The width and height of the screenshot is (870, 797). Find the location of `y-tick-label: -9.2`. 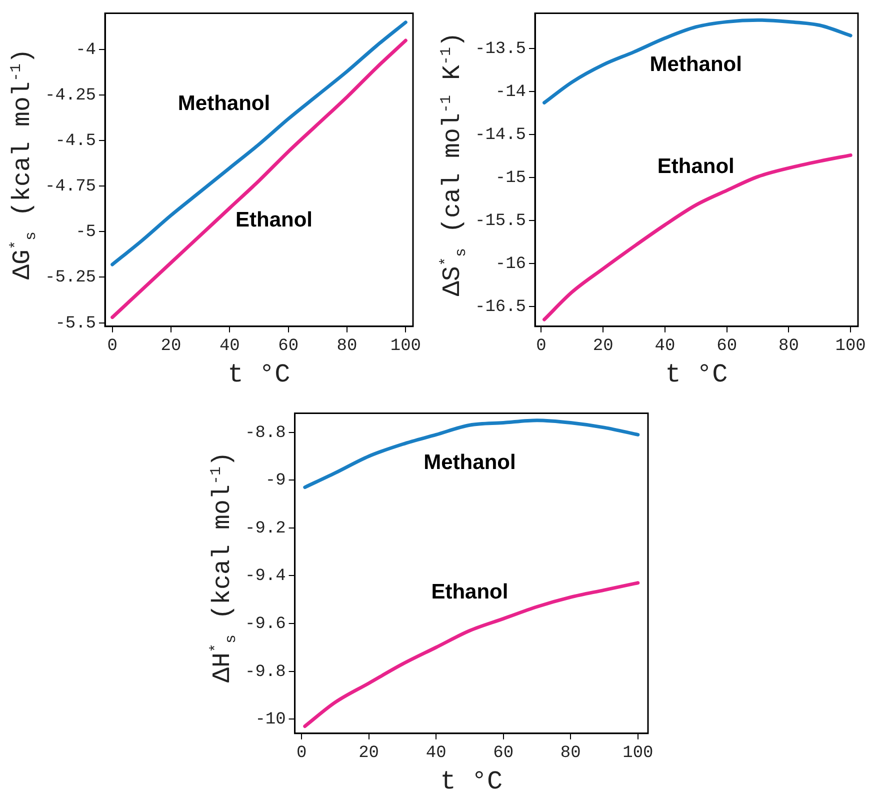

y-tick-label: -9.2 is located at coordinates (265, 528).